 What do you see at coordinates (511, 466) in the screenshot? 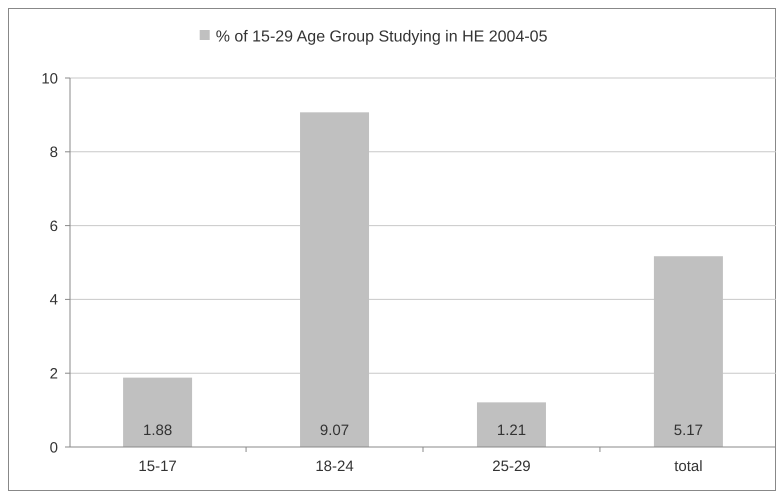
I see `x-tick-label: 25-29` at bounding box center [511, 466].